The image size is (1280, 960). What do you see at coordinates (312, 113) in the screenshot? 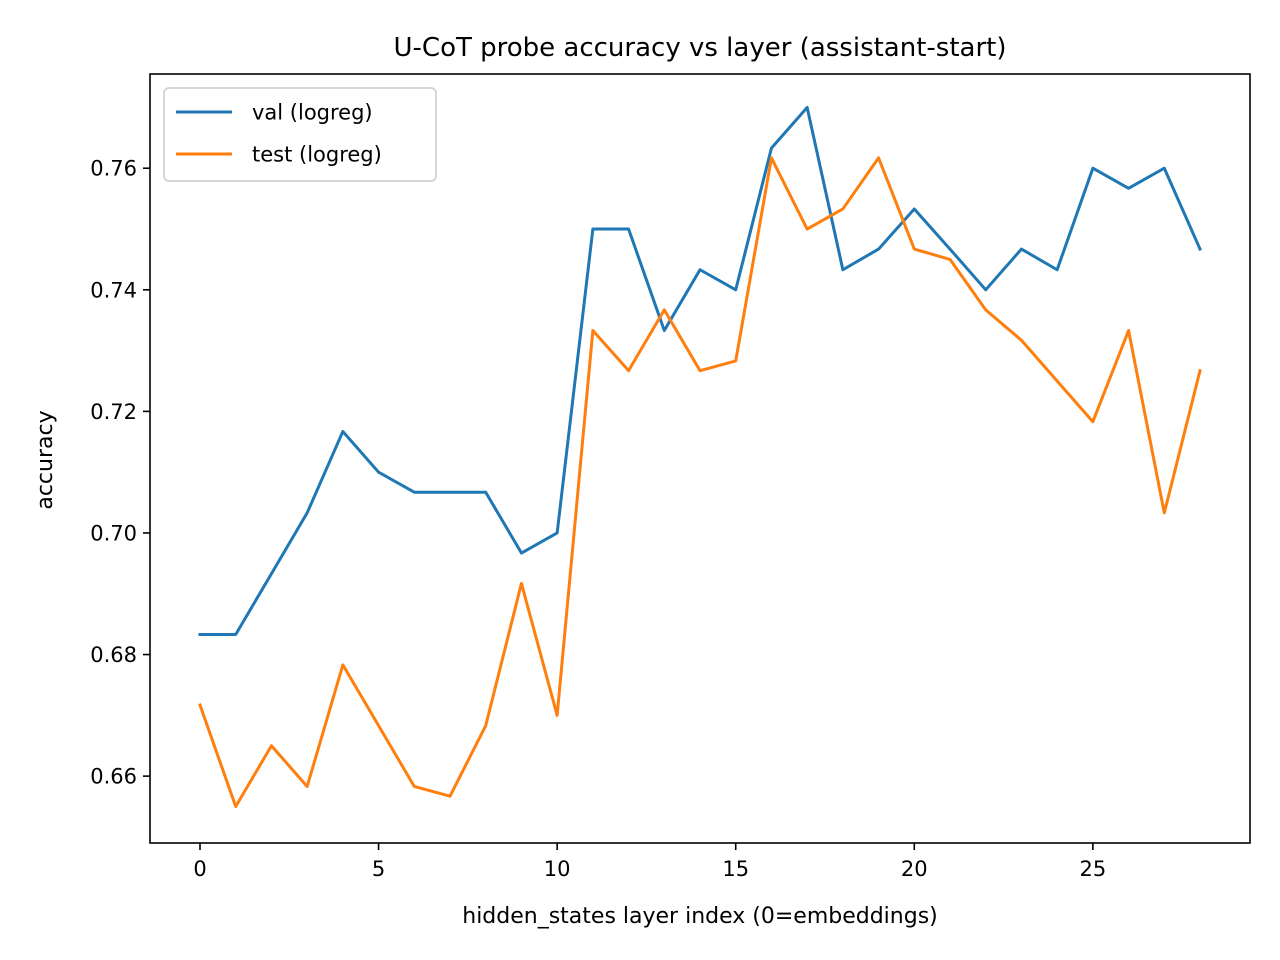
I see `legend-label-0: val (logreg)` at bounding box center [312, 113].